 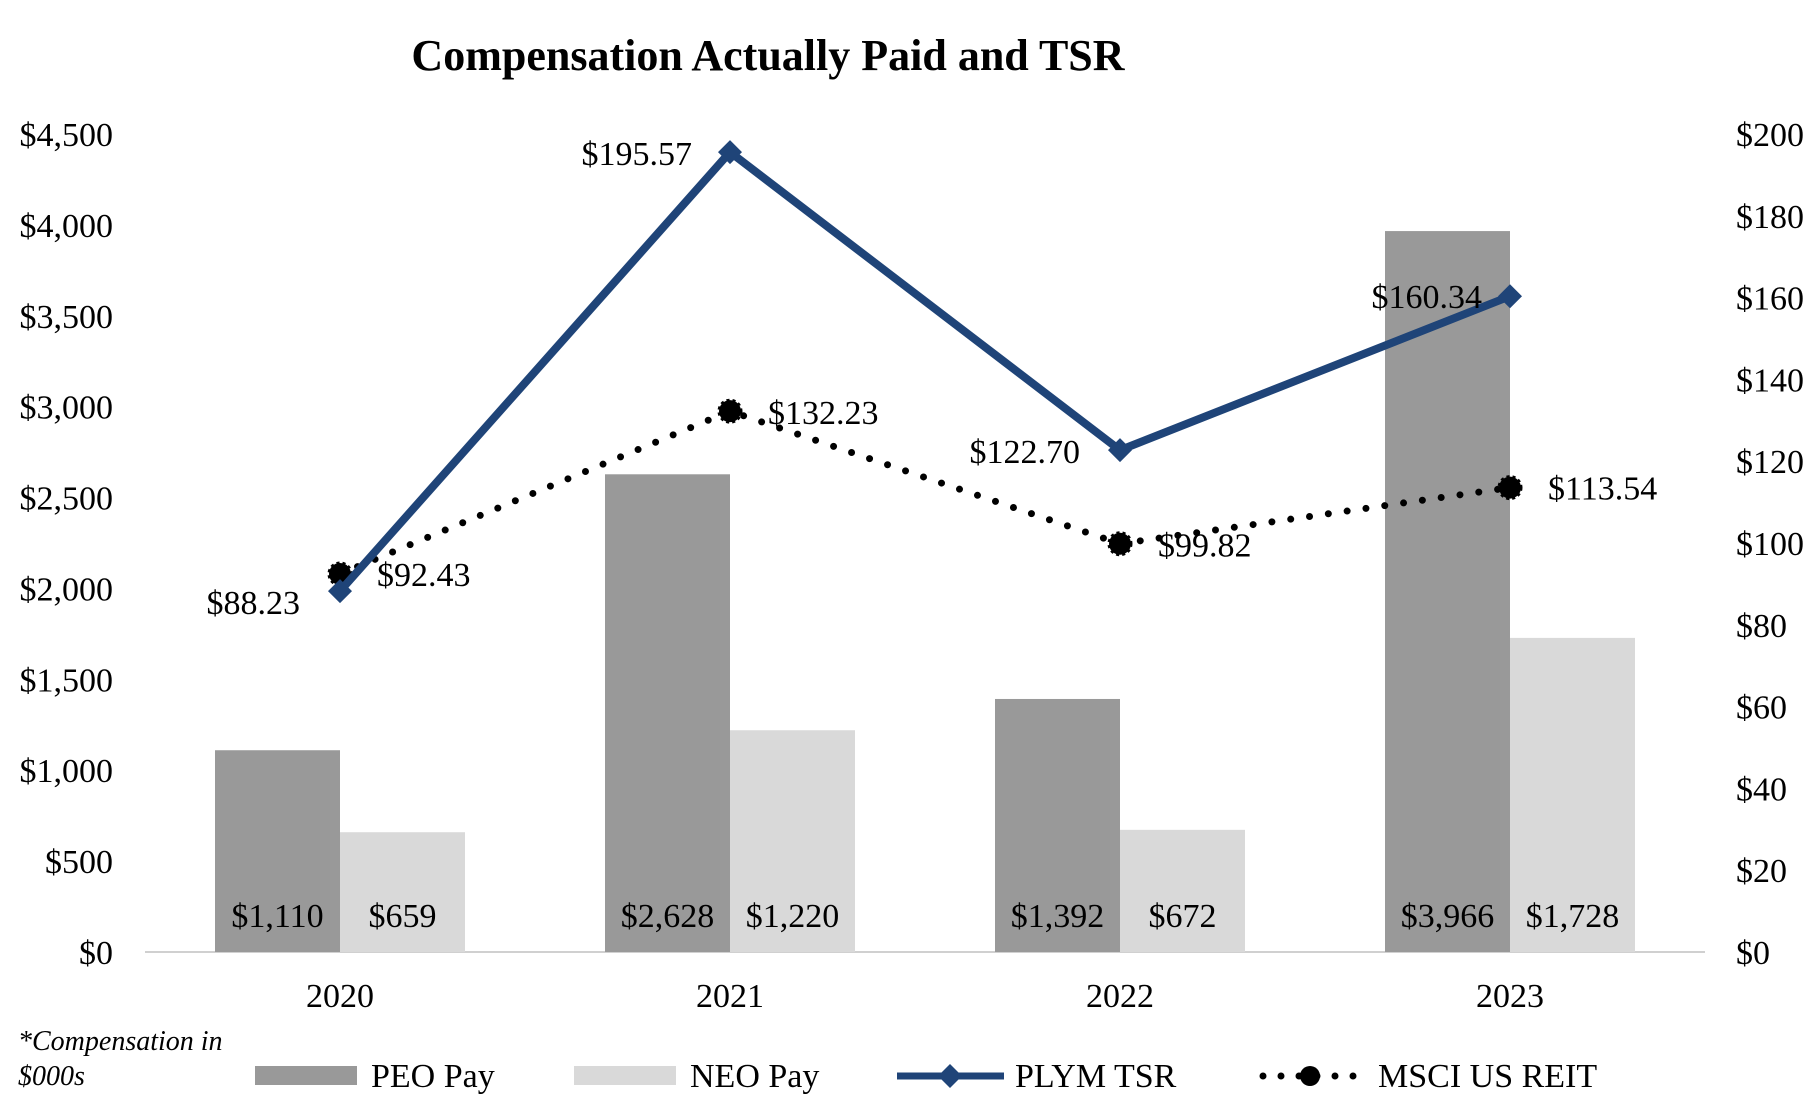 What do you see at coordinates (1761, 708) in the screenshot?
I see `y-right-tick-label: $60` at bounding box center [1761, 708].